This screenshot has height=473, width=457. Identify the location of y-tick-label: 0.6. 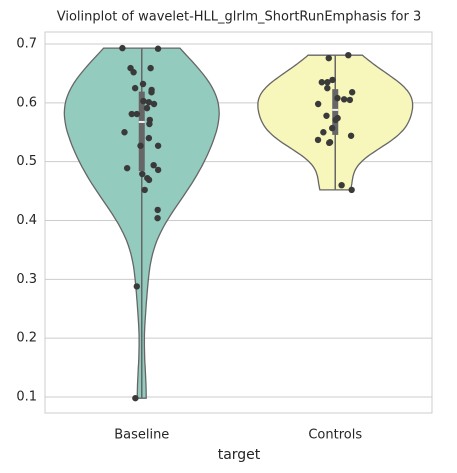
(26, 102).